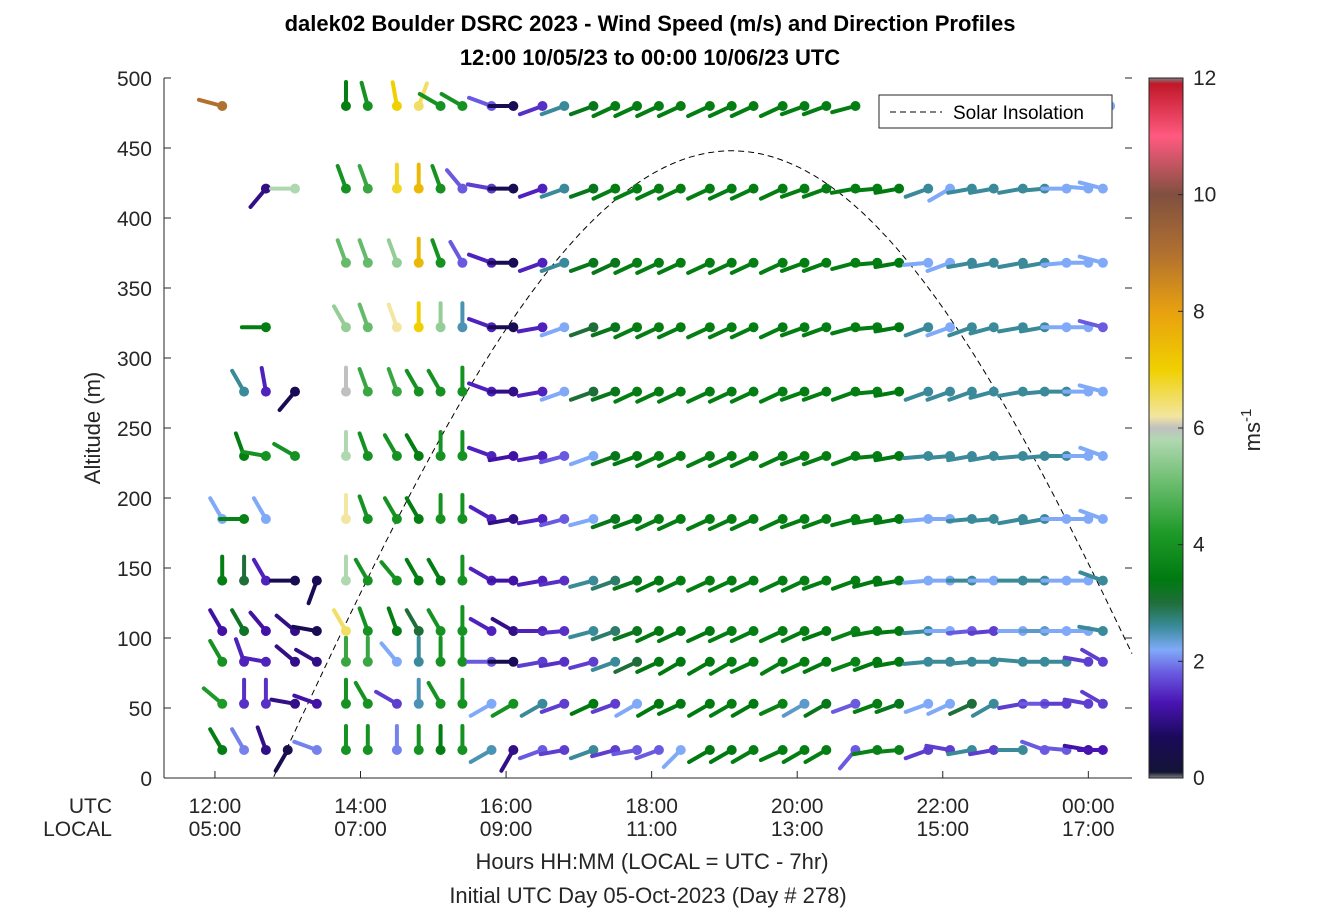 This screenshot has height=911, width=1343. I want to click on colorbar-tick-label: 12, so click(1204, 78).